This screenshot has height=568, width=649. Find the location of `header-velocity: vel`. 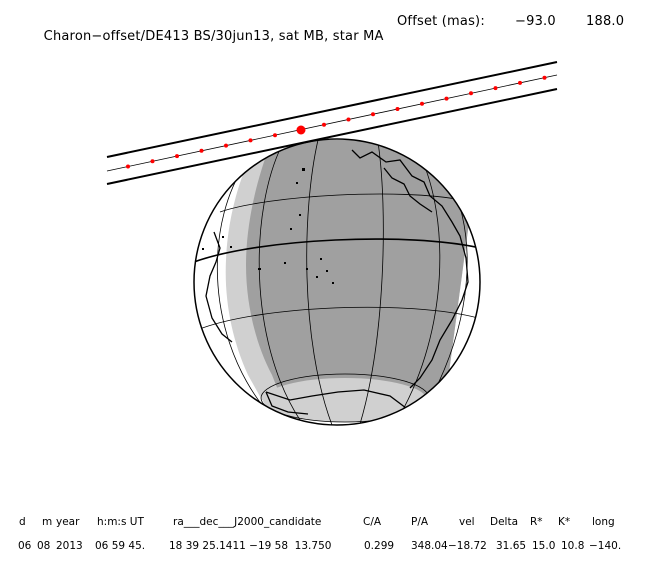

header-velocity: vel is located at coordinates (467, 522).